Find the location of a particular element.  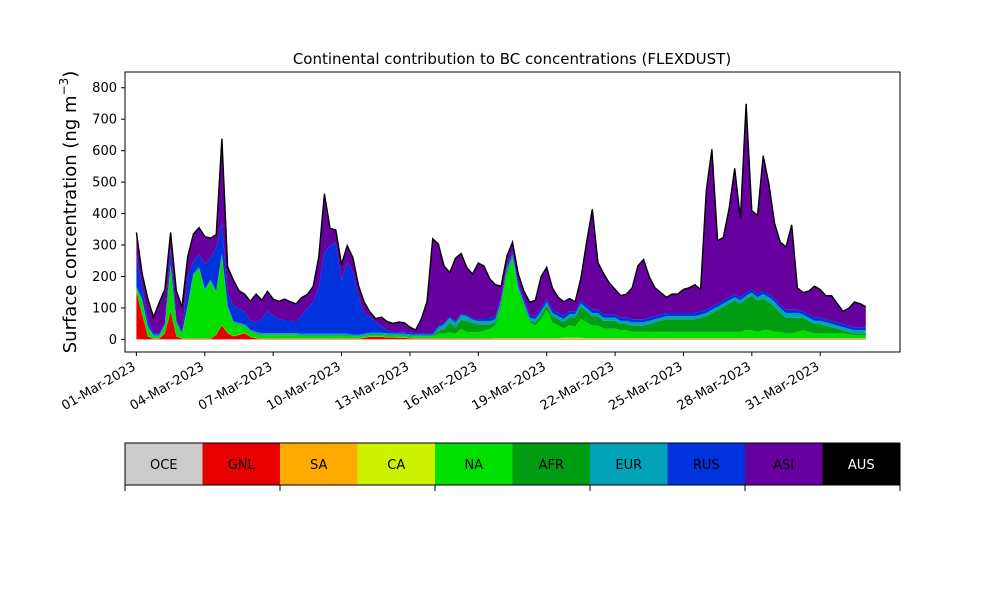

legend-label-gnl: GNL is located at coordinates (242, 465).